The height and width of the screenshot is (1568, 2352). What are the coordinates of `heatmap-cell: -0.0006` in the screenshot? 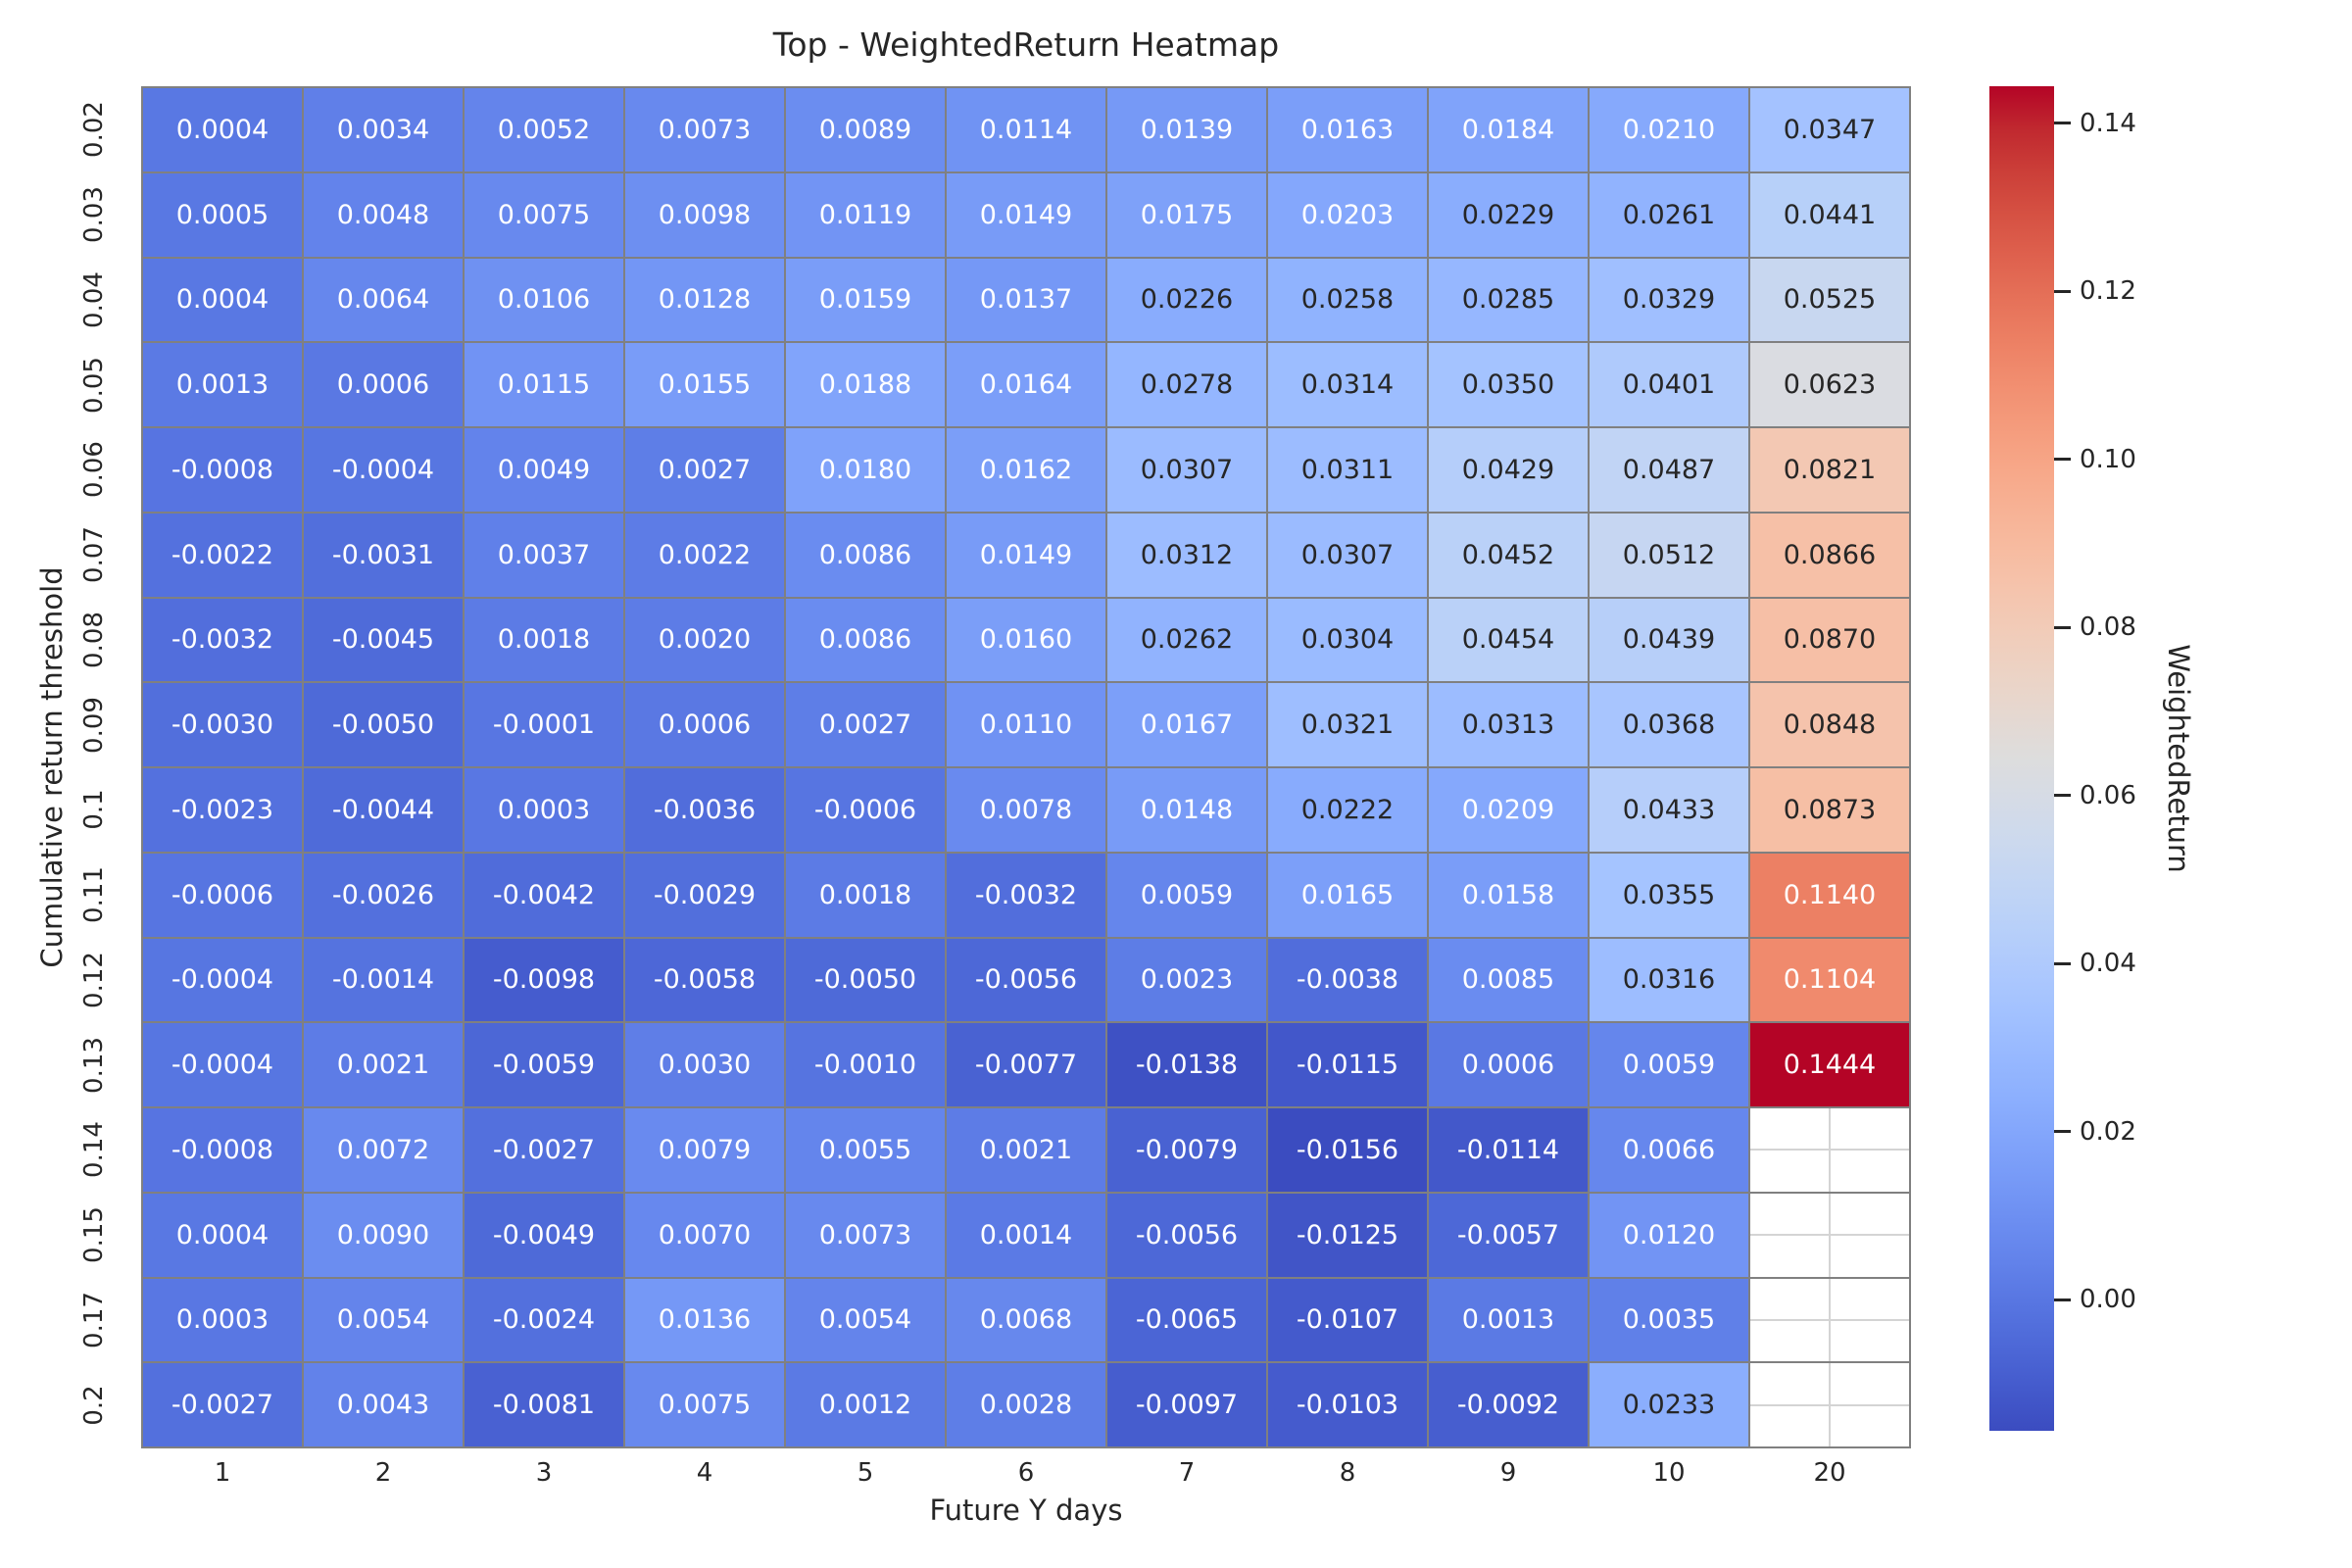 It's located at (223, 895).